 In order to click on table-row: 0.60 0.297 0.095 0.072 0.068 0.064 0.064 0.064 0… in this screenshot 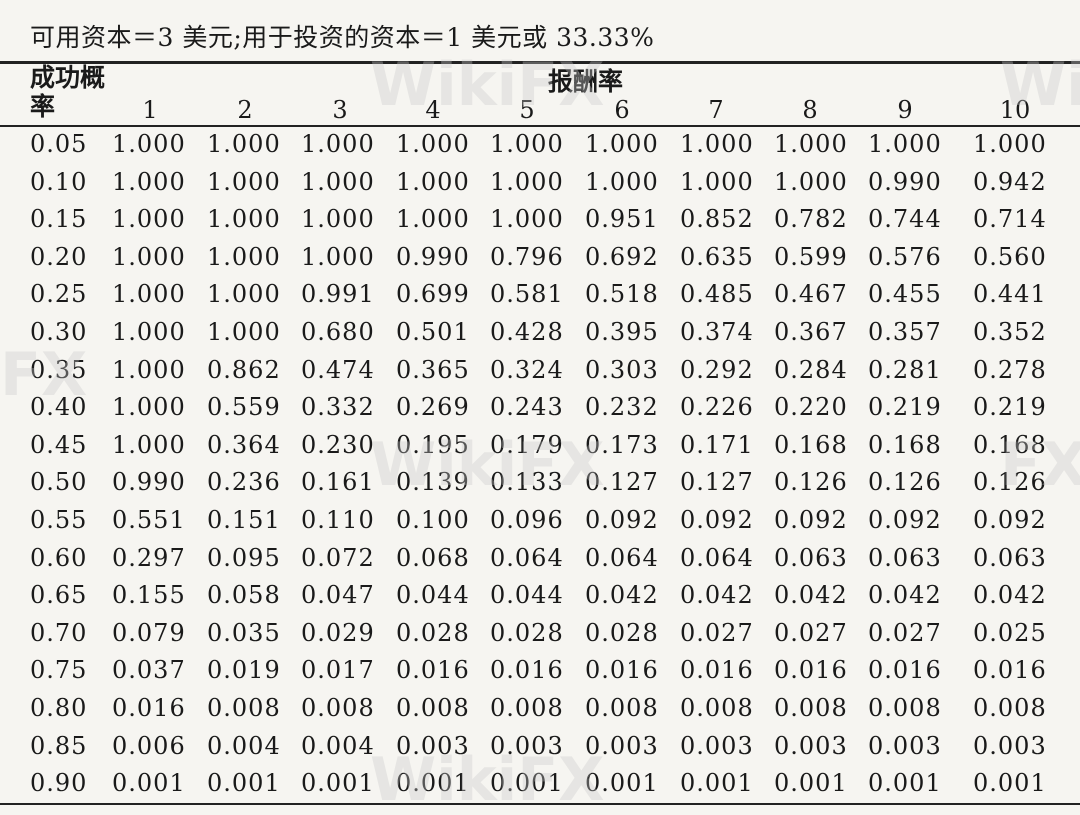, I will do `click(540, 560)`.